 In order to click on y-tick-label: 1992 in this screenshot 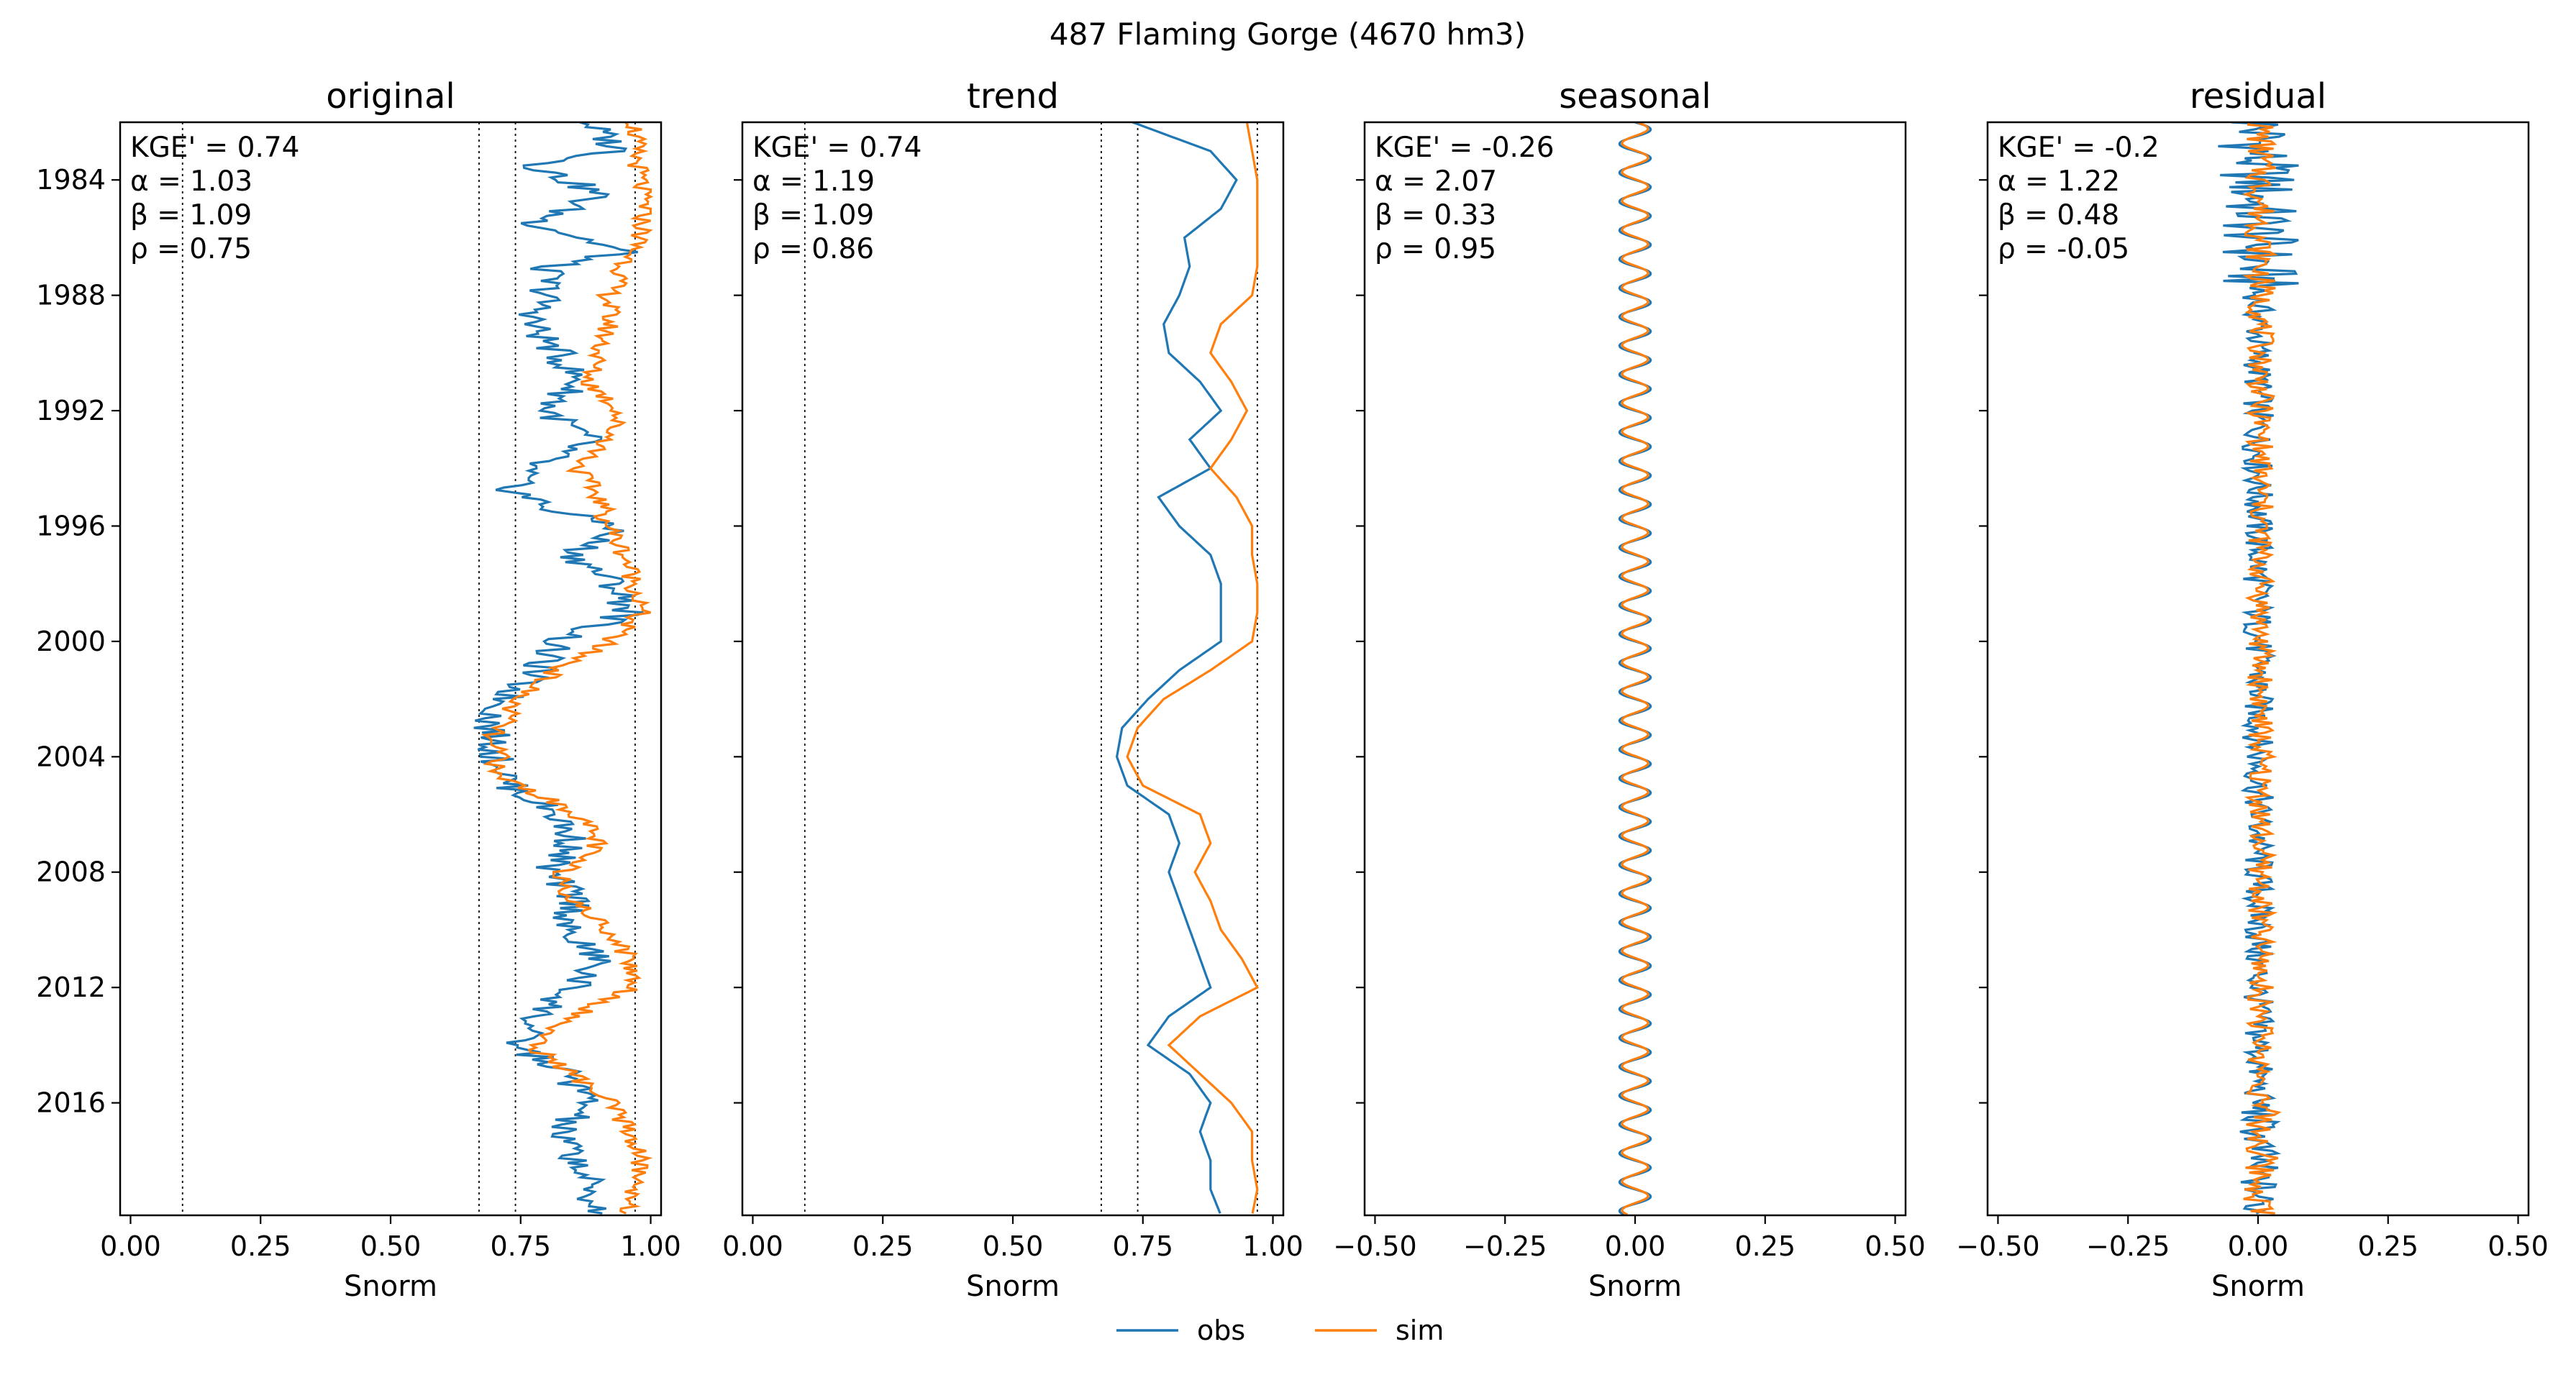, I will do `click(71, 410)`.